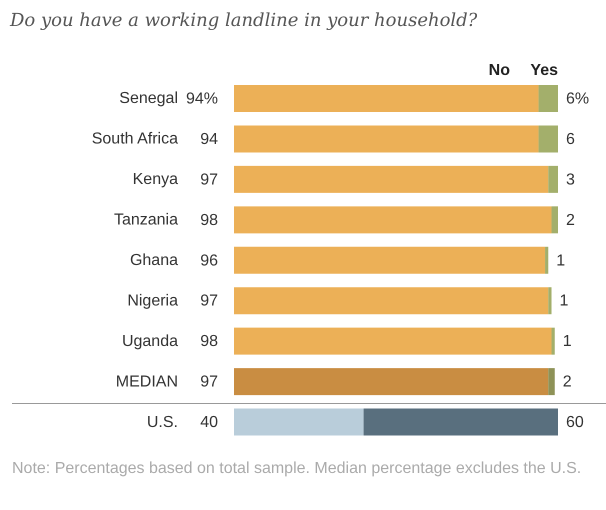 This screenshot has height=510, width=606. Describe the element at coordinates (155, 179) in the screenshot. I see `y-tick-label: Kenya` at that location.